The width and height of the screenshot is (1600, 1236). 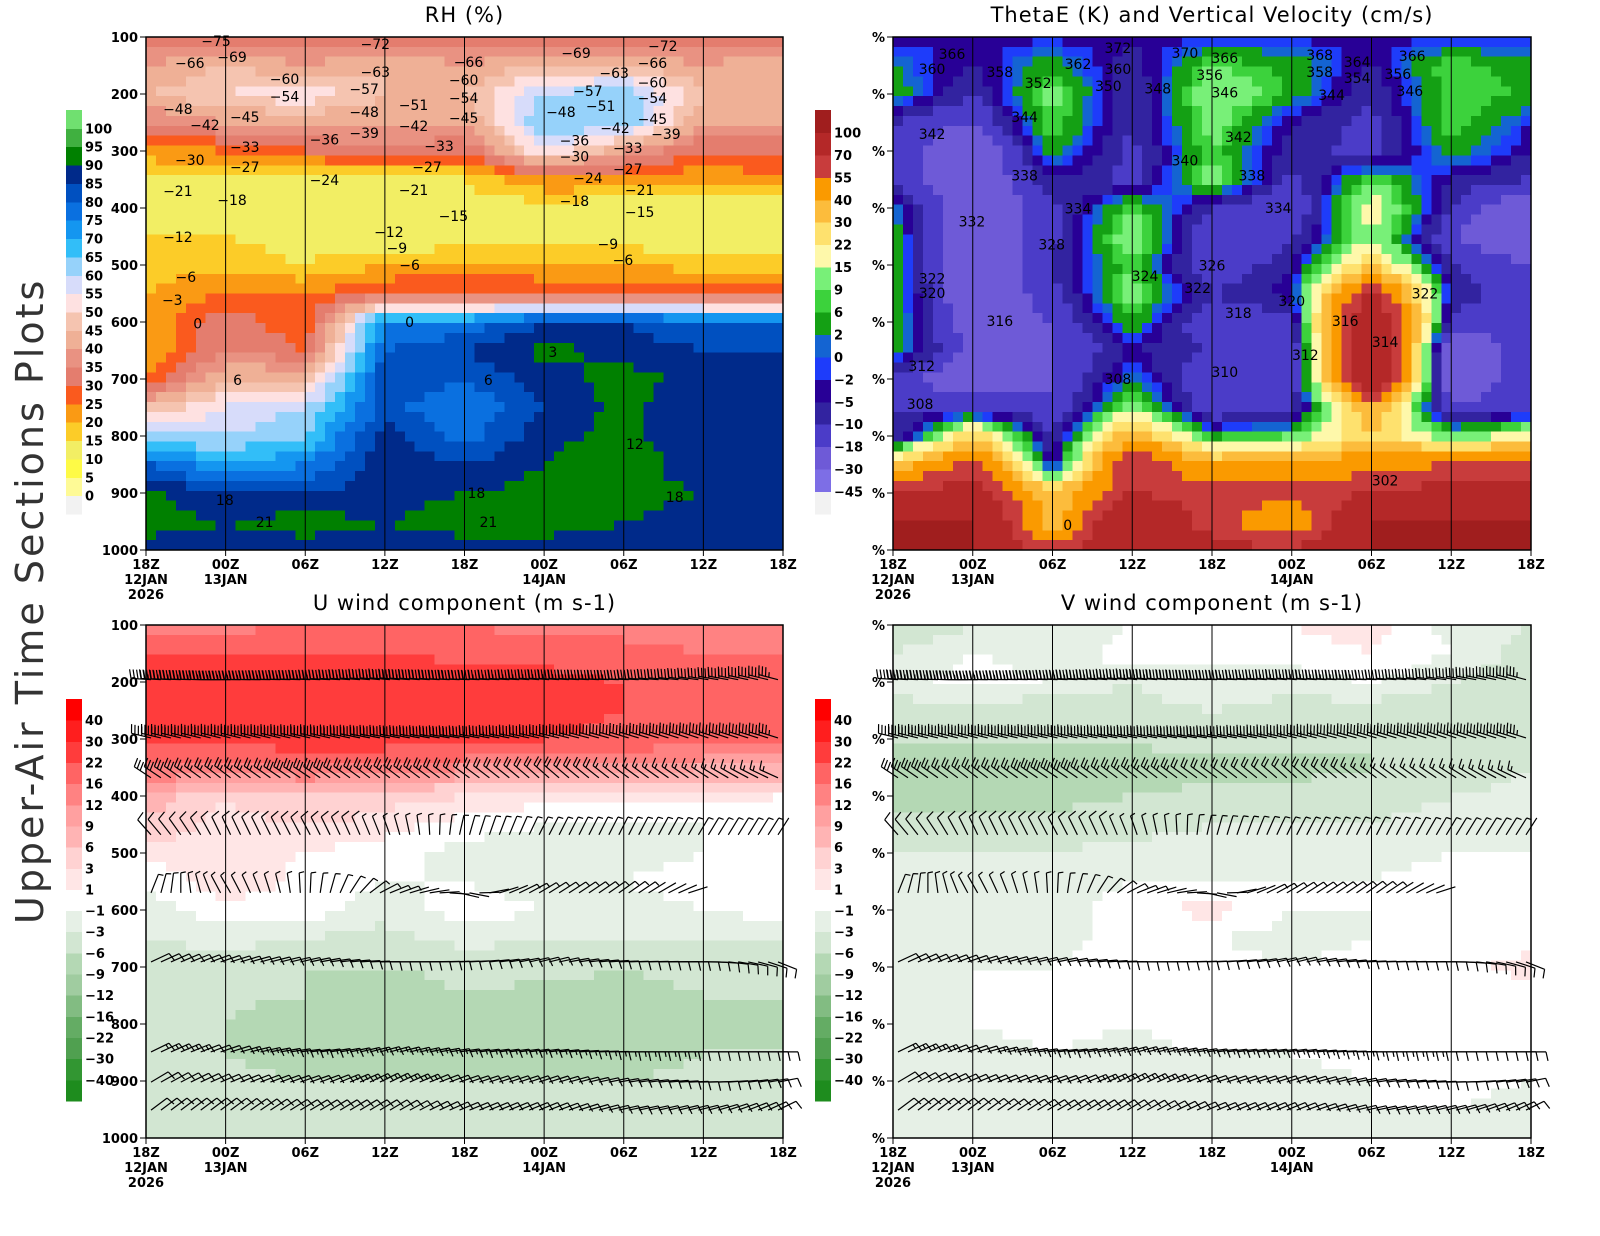 What do you see at coordinates (94, 240) in the screenshot?
I see `colorbar-label: 70` at bounding box center [94, 240].